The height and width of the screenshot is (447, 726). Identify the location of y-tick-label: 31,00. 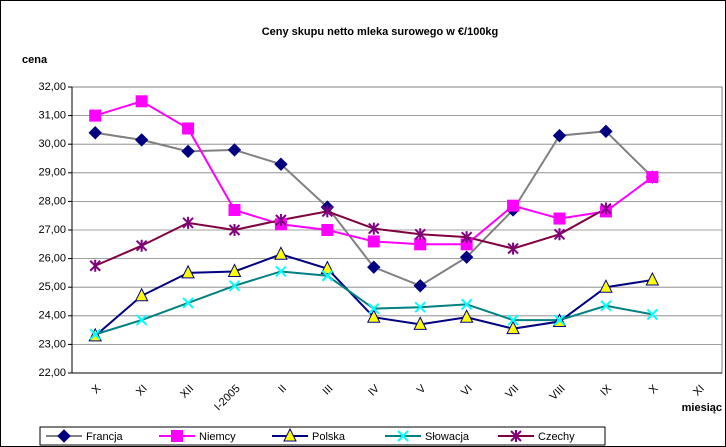
(52, 116).